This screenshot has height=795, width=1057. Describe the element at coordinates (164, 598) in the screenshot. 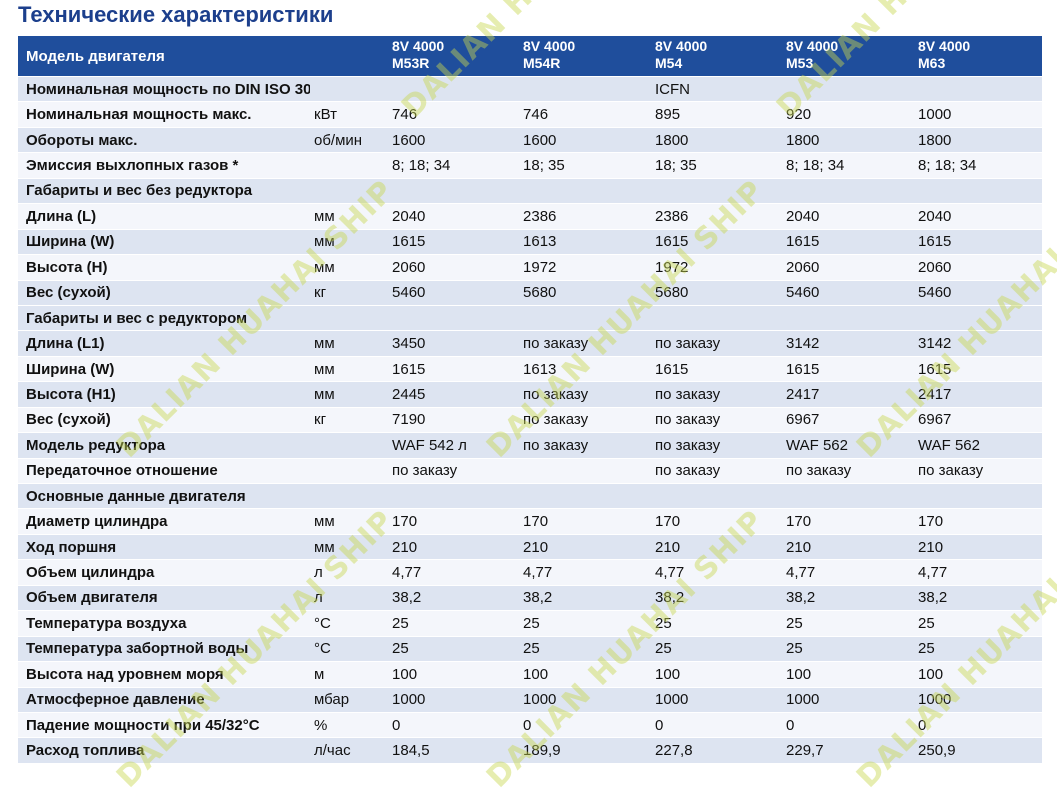

I see `row-label: Объем двигателя` at that location.